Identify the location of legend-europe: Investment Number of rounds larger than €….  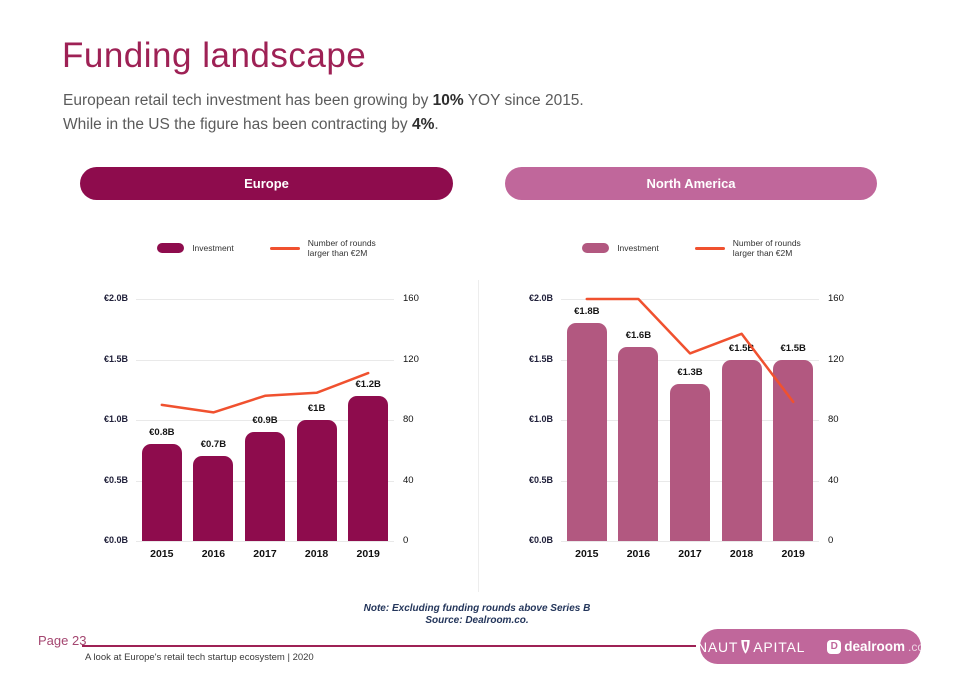
(266, 248).